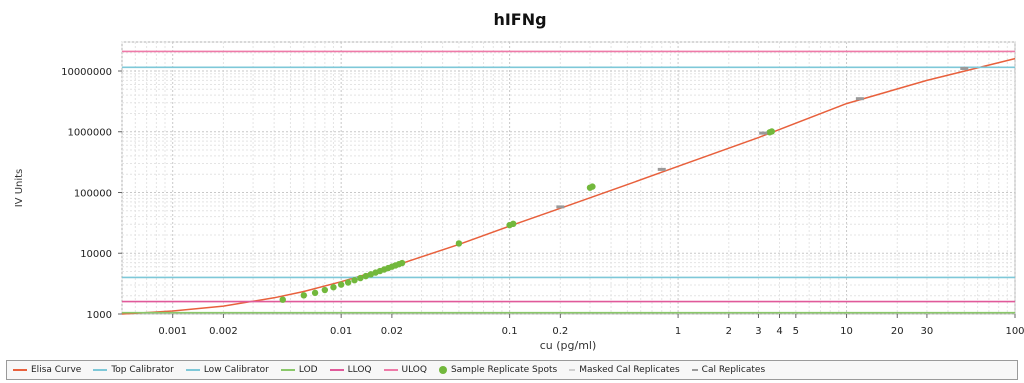 Image resolution: width=1024 pixels, height=383 pixels. Describe the element at coordinates (796, 331) in the screenshot. I see `x-tick-label: 5` at that location.